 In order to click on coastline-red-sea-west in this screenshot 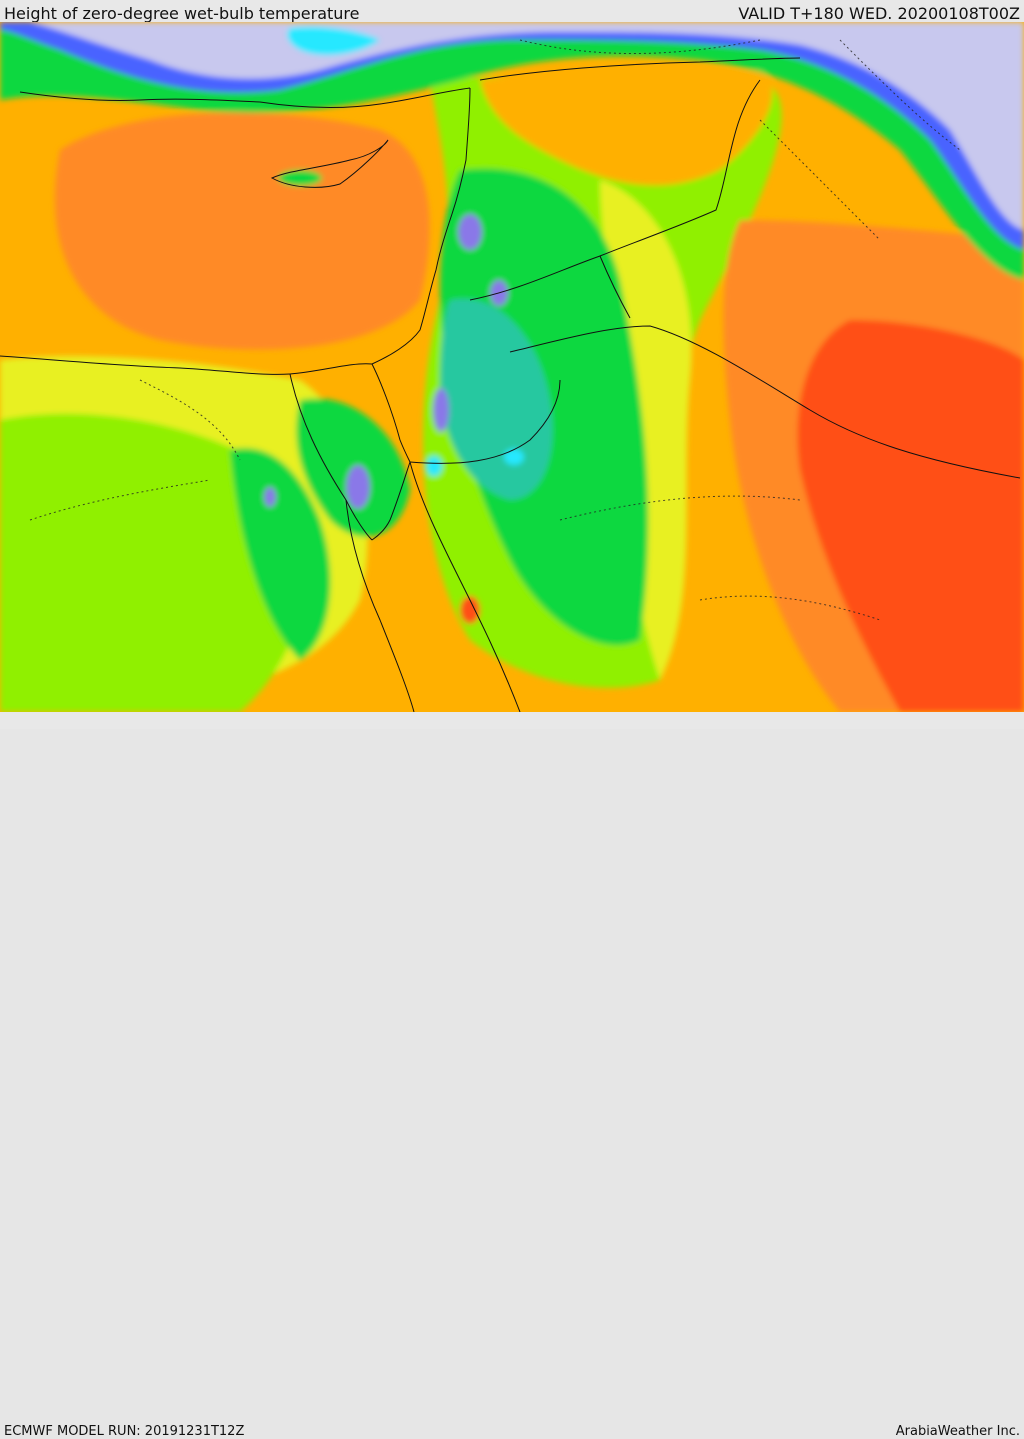, I will do `click(380, 605)`.